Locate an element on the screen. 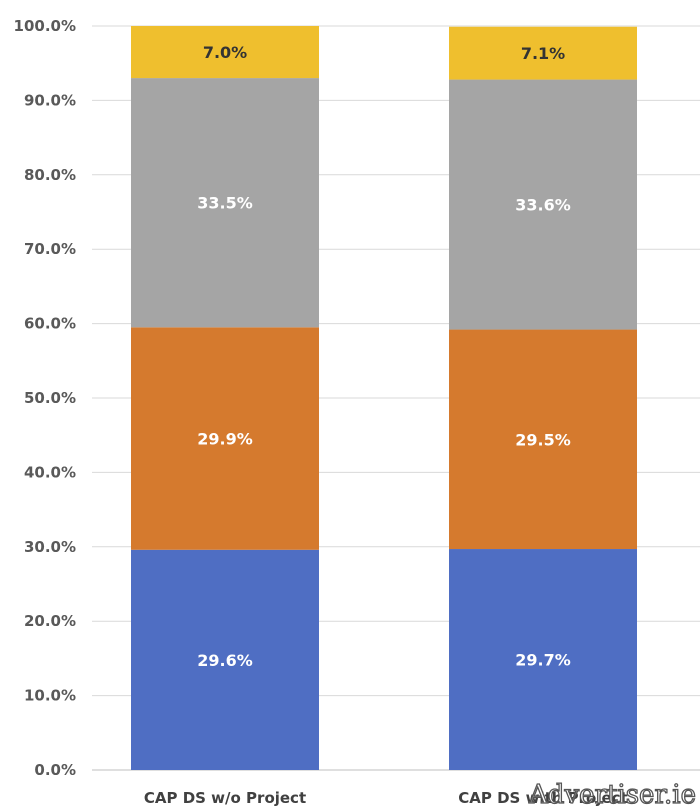 The width and height of the screenshot is (700, 812). data-label: 33.5% is located at coordinates (225, 203).